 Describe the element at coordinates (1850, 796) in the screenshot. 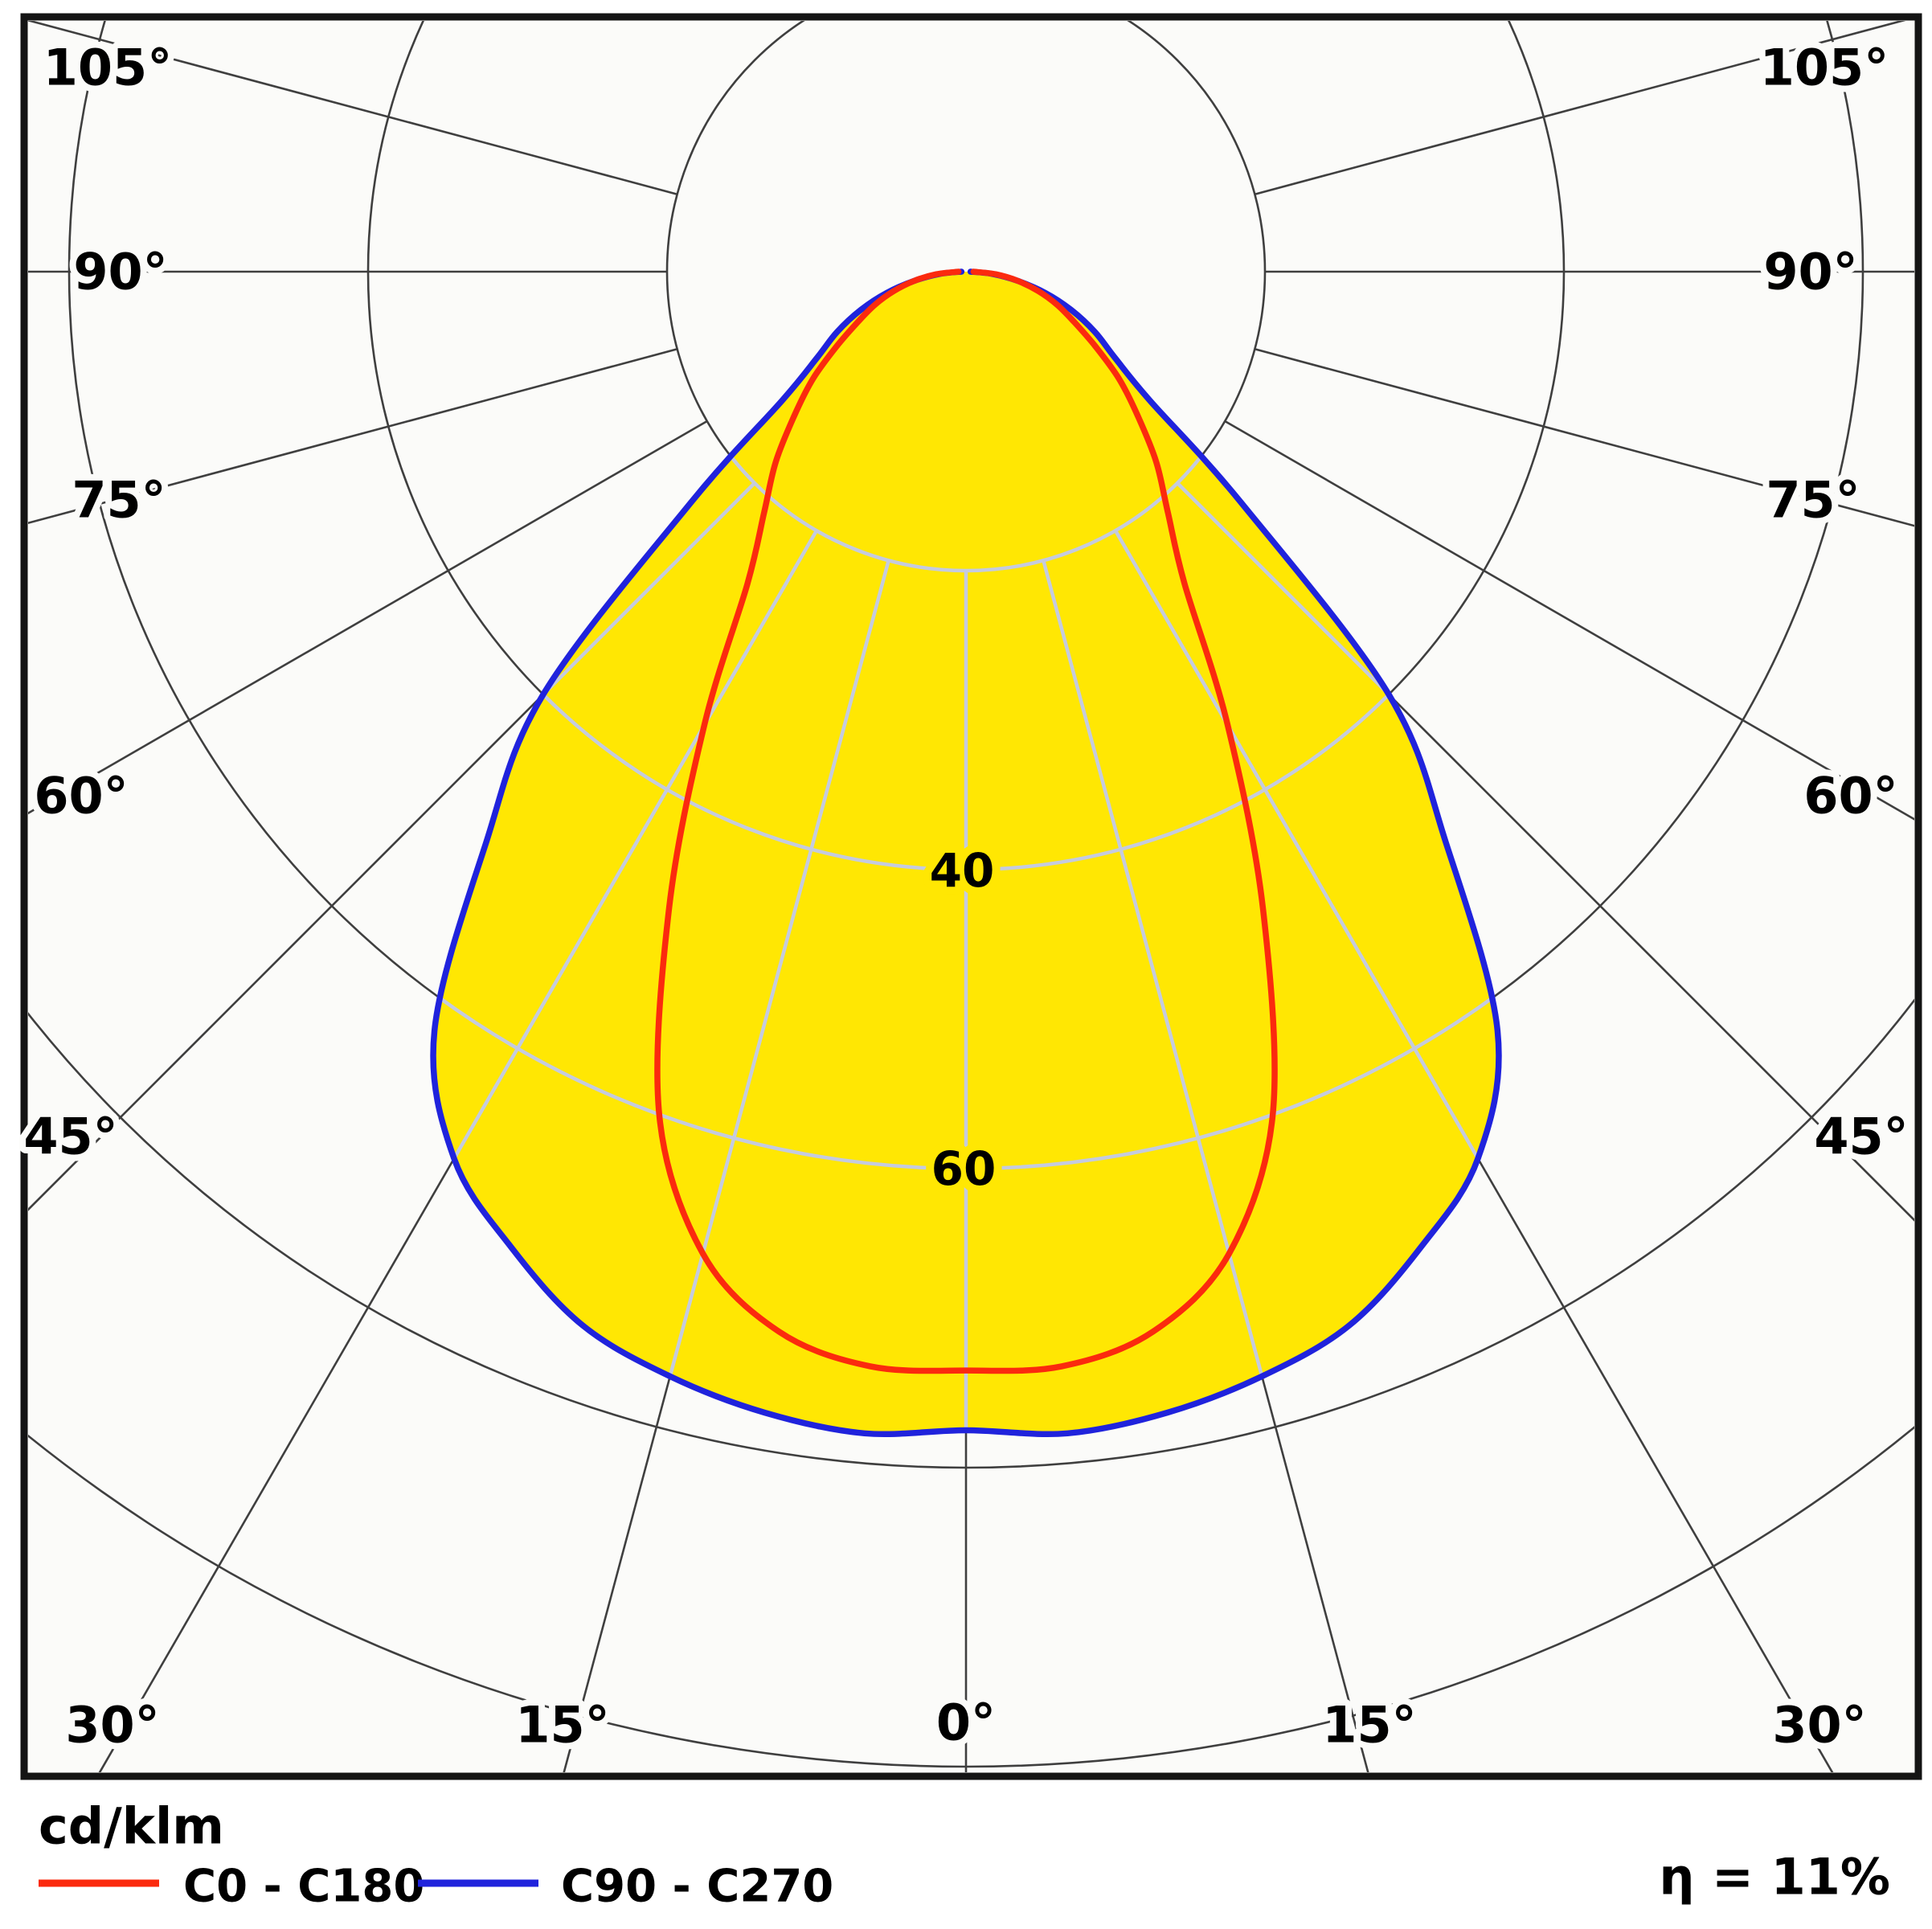

I see `angle-label-right-60: 60°` at that location.